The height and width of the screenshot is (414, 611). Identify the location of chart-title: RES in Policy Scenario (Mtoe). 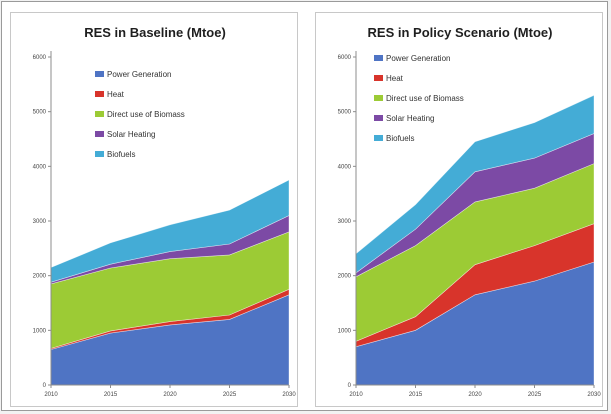
(460, 32).